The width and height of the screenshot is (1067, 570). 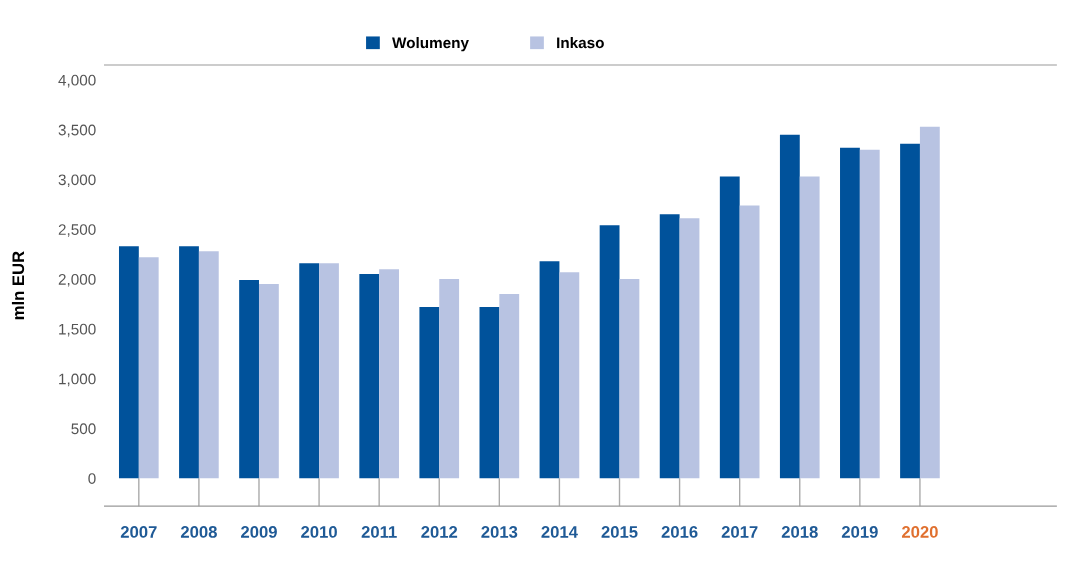 I want to click on x-tick-label: 2020, so click(x=919, y=532).